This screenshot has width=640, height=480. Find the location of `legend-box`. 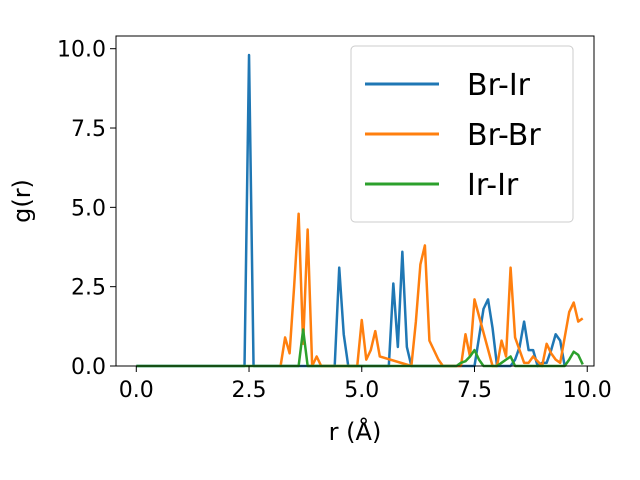

legend-box is located at coordinates (462, 134).